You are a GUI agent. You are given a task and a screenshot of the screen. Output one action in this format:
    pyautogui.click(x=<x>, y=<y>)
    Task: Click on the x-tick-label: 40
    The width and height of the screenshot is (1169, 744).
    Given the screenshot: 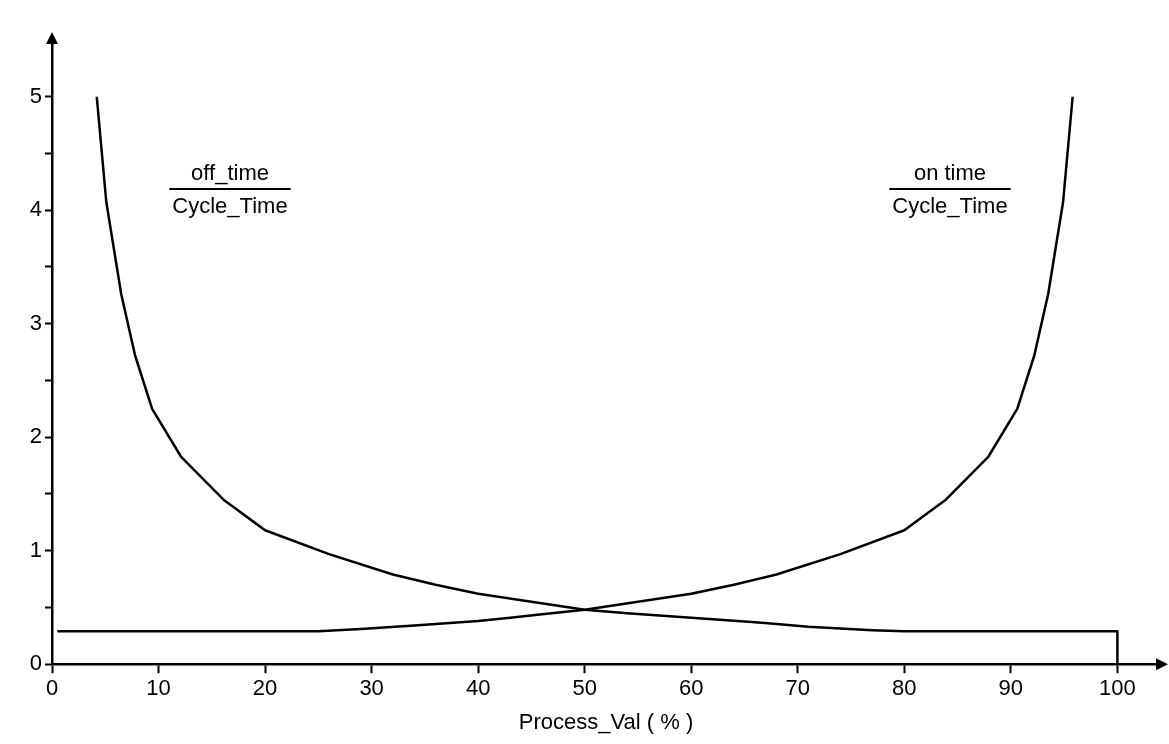 What is the action you would take?
    pyautogui.click(x=478, y=688)
    